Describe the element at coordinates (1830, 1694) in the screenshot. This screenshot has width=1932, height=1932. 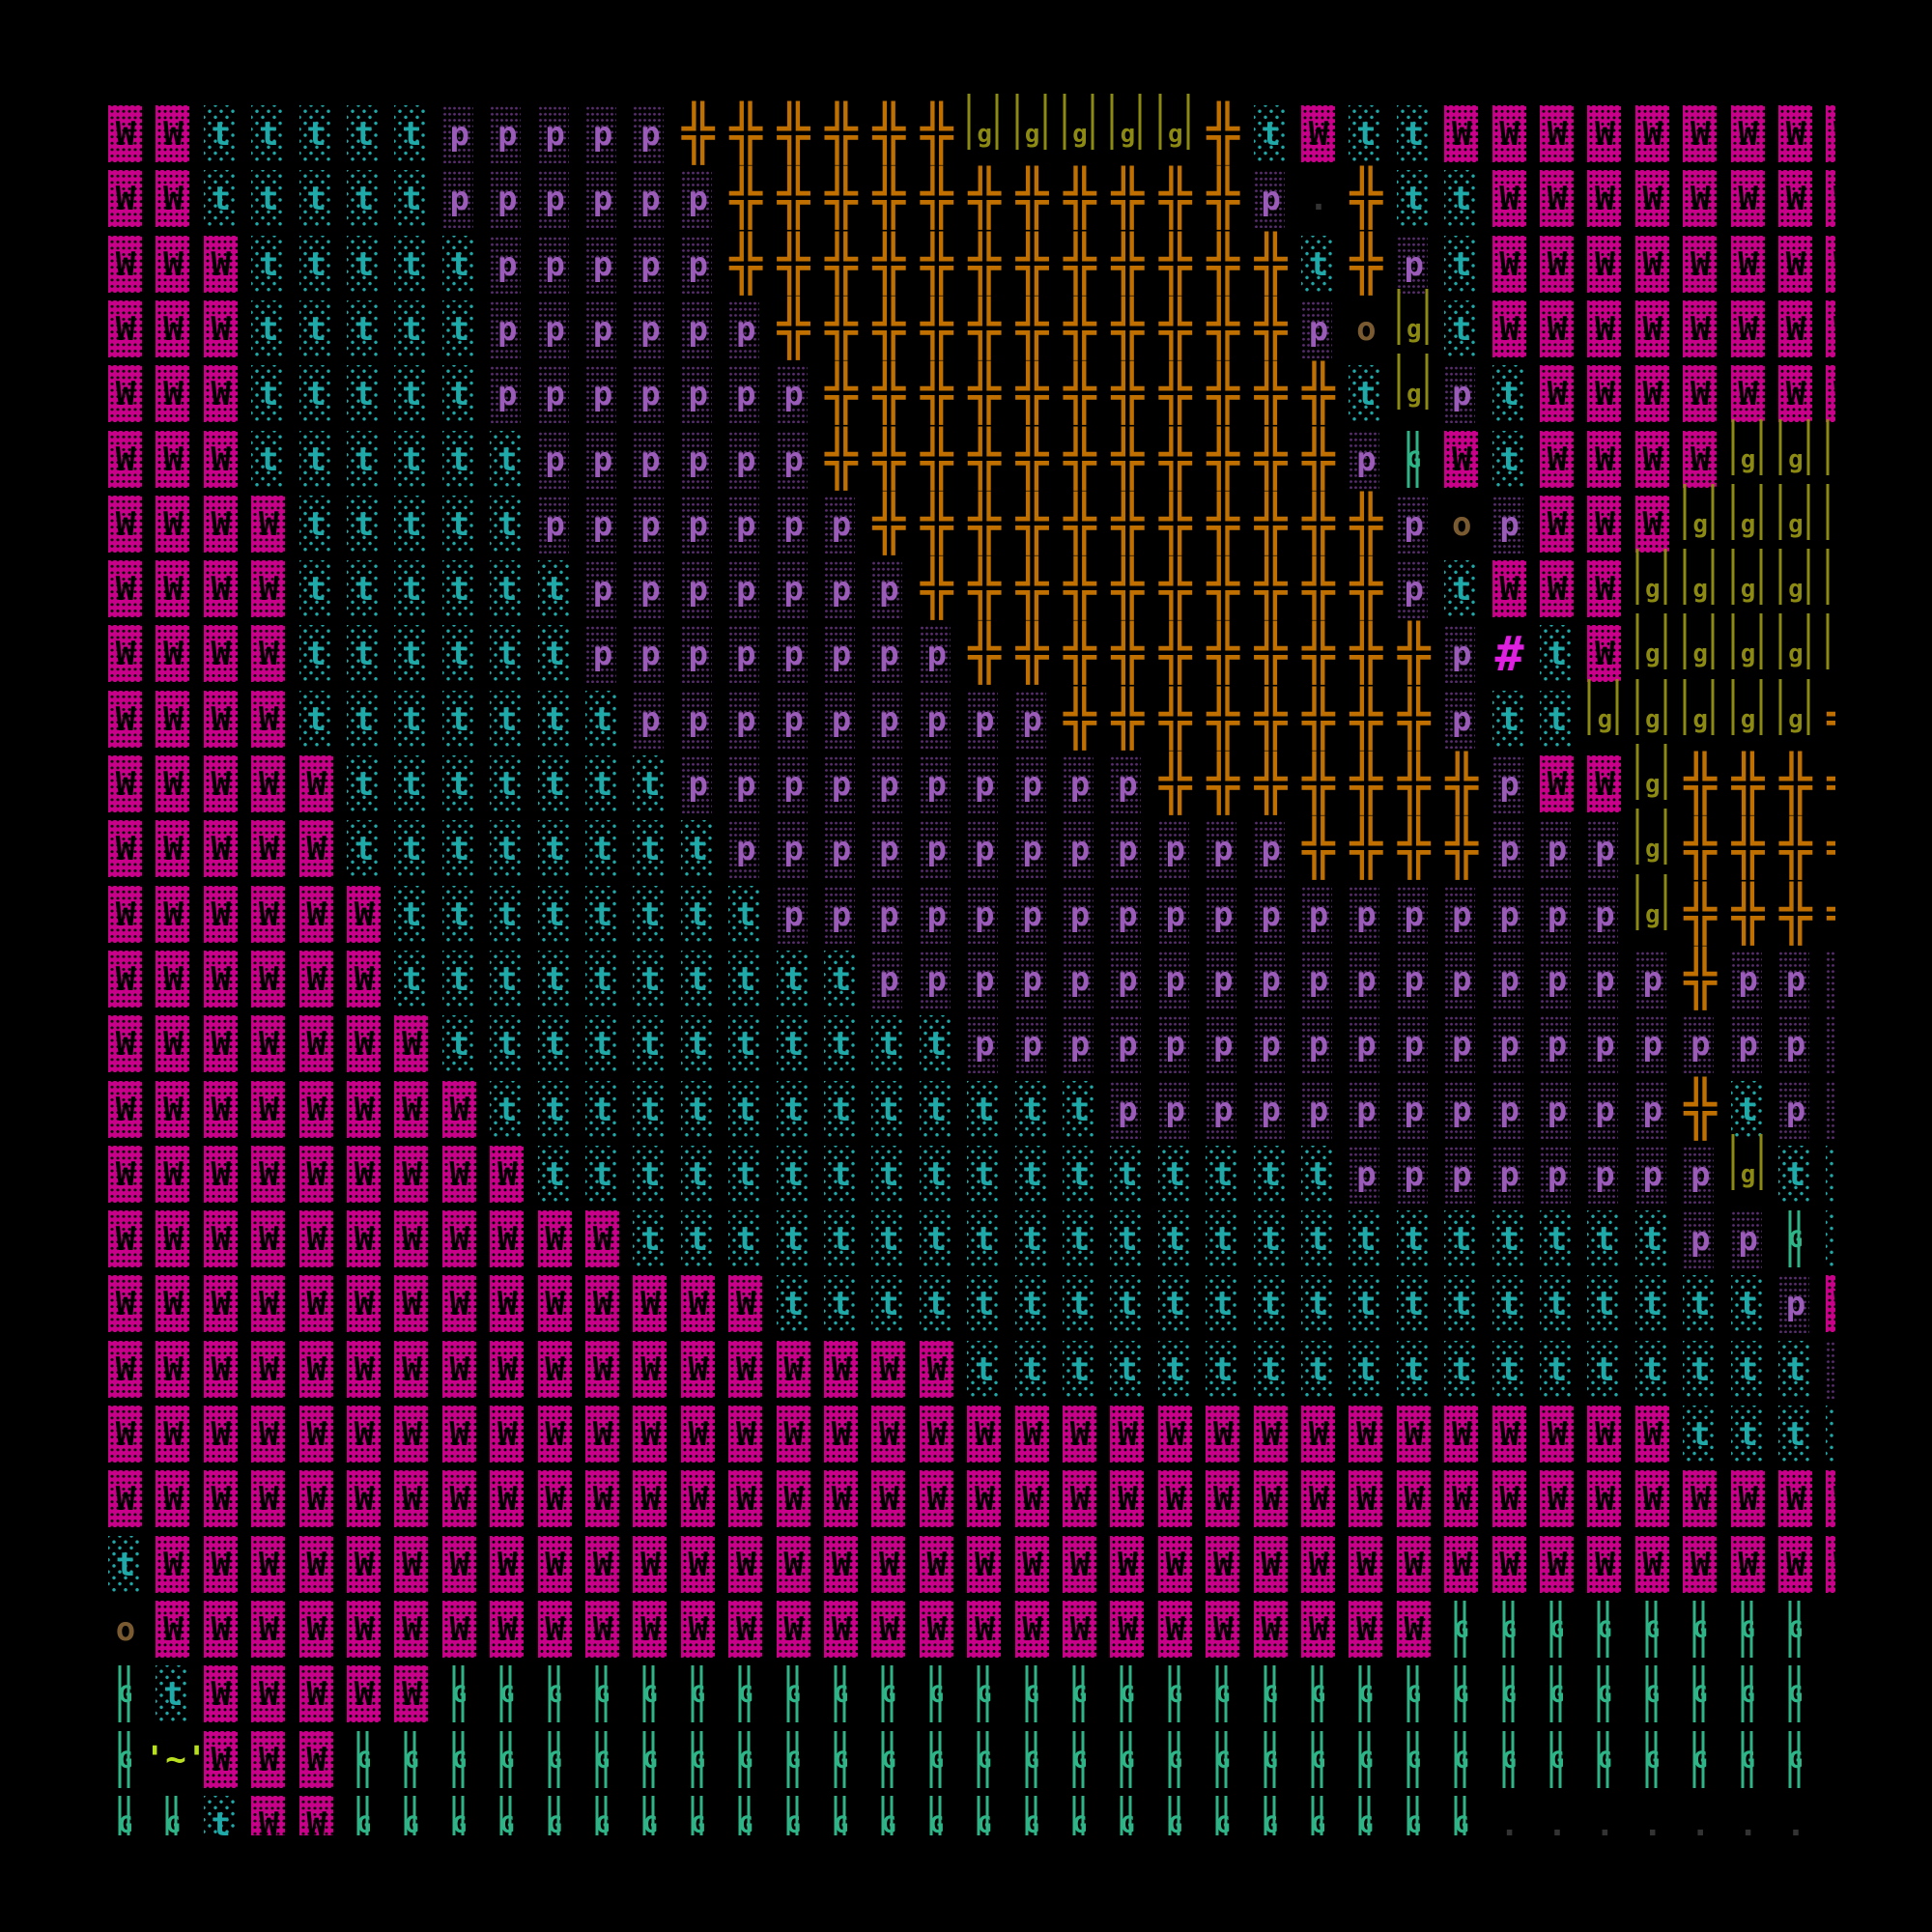
I see `tile-char: .` at that location.